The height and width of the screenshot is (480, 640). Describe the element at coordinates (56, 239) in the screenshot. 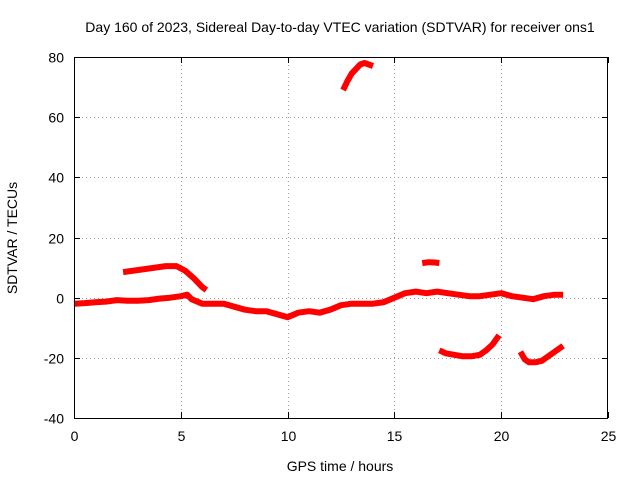

I see `y-tick-label: 20` at that location.